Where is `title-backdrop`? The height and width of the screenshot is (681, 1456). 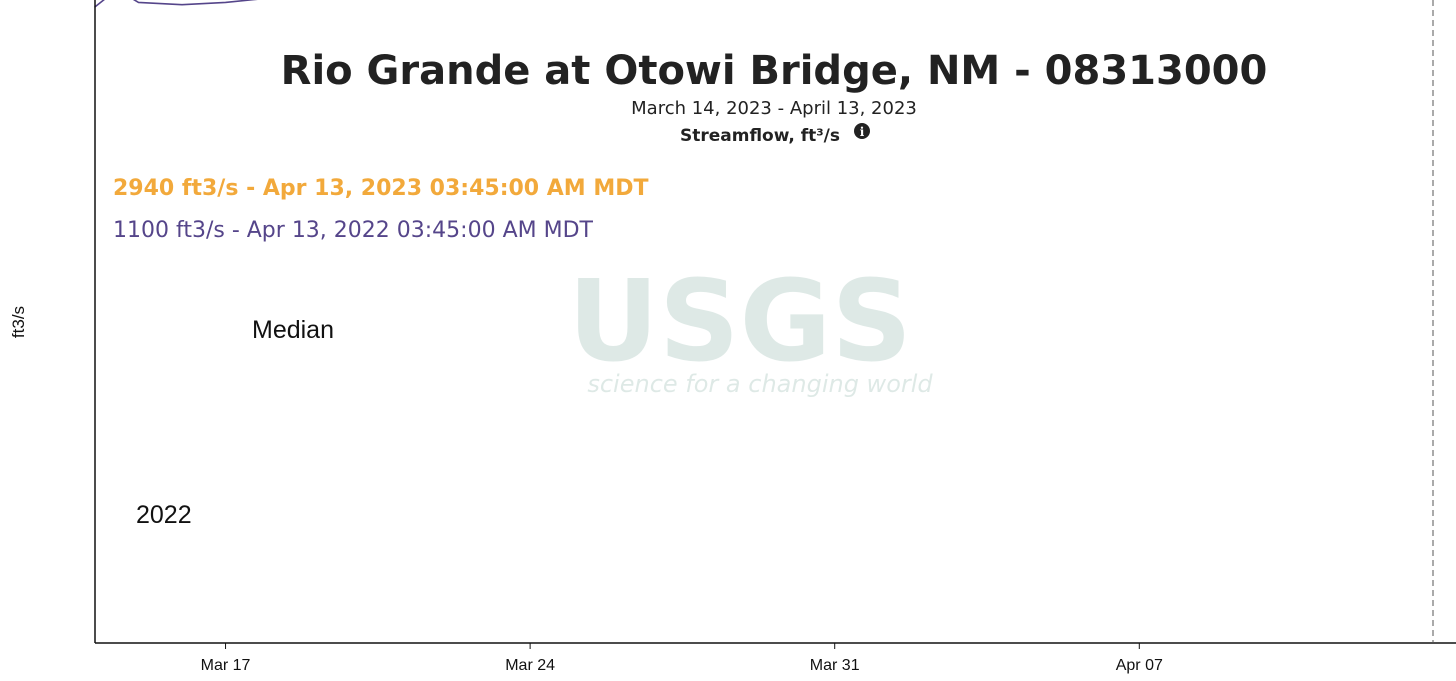 title-backdrop is located at coordinates (782, 94).